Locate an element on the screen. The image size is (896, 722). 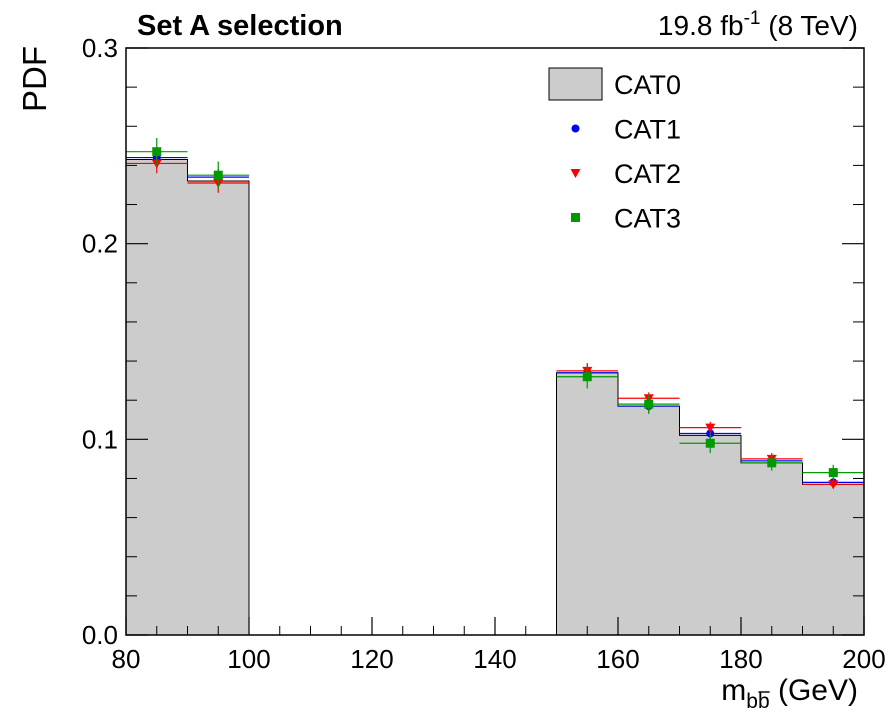
y-axis-label: PDF is located at coordinates (34, 79).